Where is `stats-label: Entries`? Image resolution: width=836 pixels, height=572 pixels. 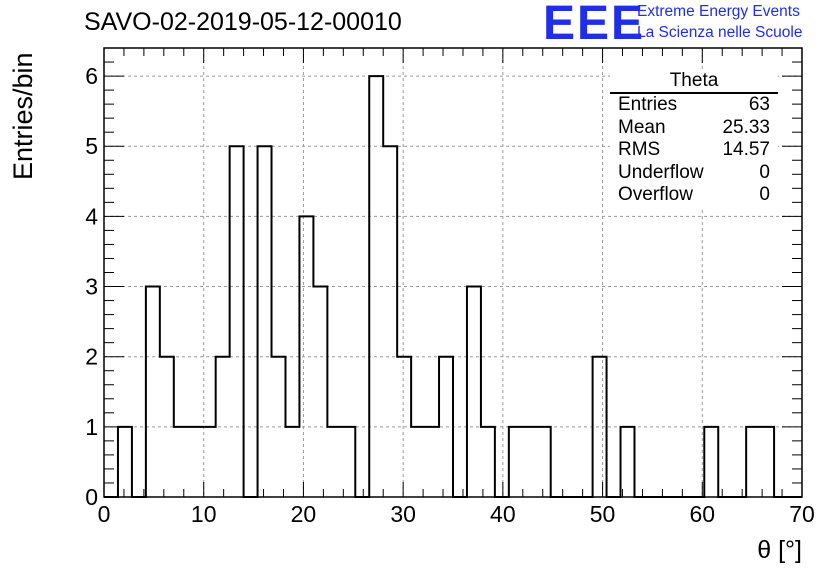
stats-label: Entries is located at coordinates (648, 104).